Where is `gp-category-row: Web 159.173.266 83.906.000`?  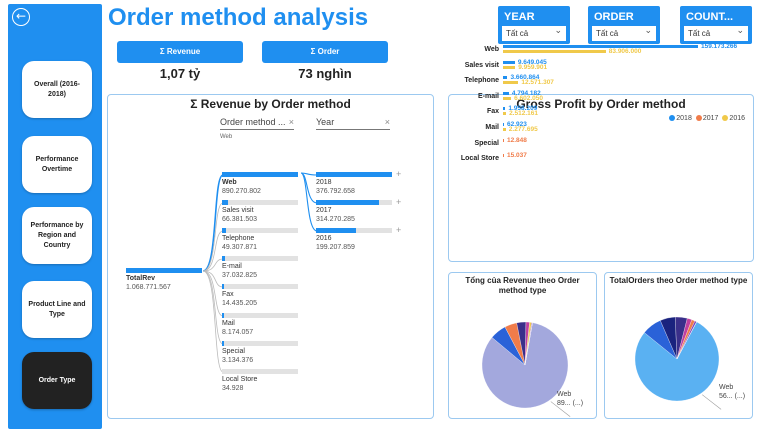 gp-category-row: Web 159.173.266 83.906.000 is located at coordinates (601, 50).